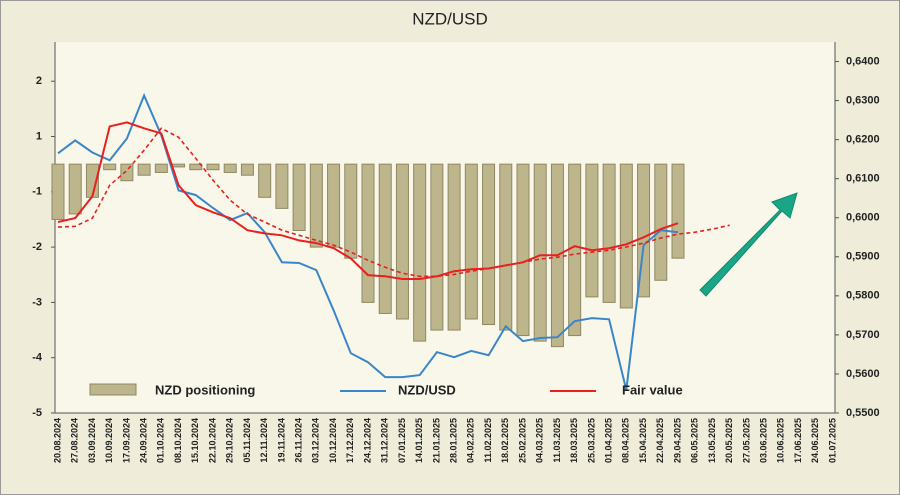 This screenshot has width=900, height=495. What do you see at coordinates (763, 440) in the screenshot?
I see `x-tick-label: 03.06.2025` at bounding box center [763, 440].